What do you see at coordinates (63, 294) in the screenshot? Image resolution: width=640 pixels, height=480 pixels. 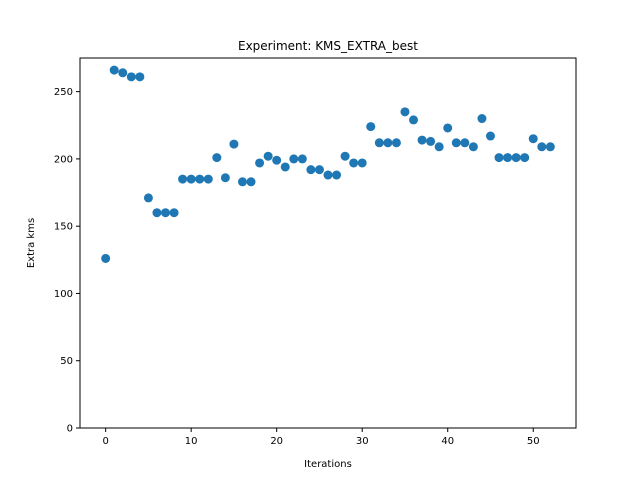 I see `y-tick-label: 100` at bounding box center [63, 294].